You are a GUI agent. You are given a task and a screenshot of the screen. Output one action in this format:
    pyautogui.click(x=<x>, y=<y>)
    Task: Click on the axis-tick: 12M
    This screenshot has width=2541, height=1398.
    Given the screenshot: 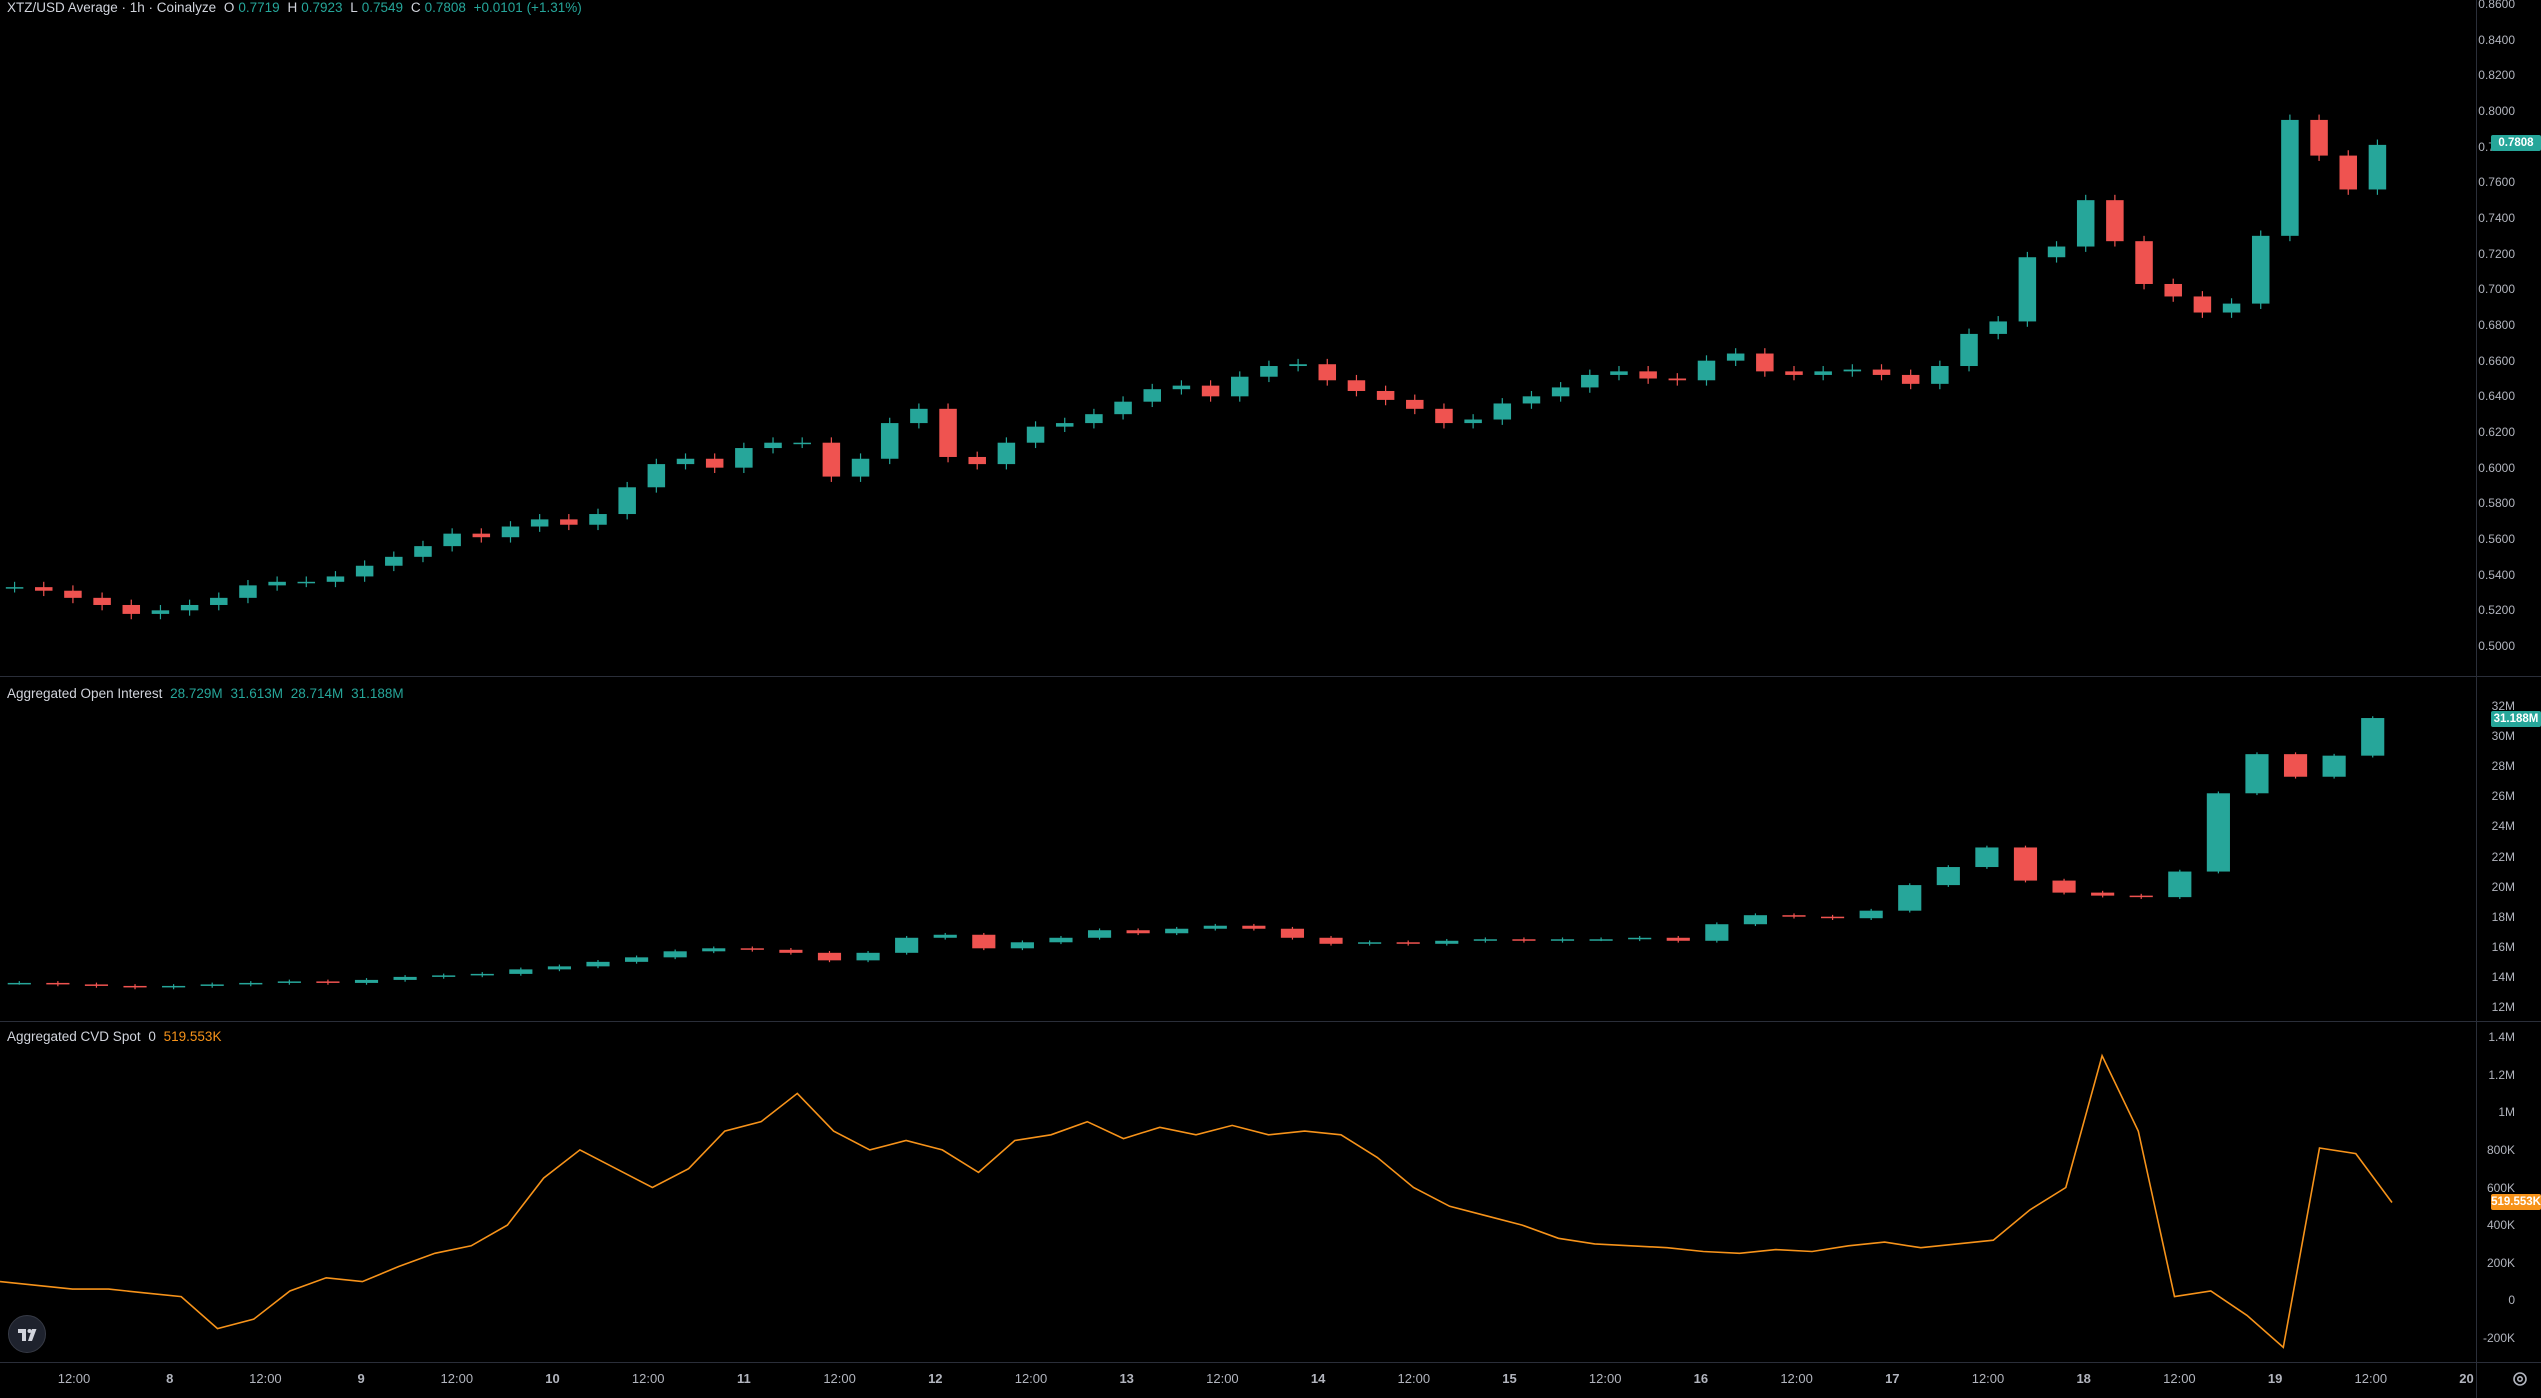 What is the action you would take?
    pyautogui.click(x=2503, y=1007)
    